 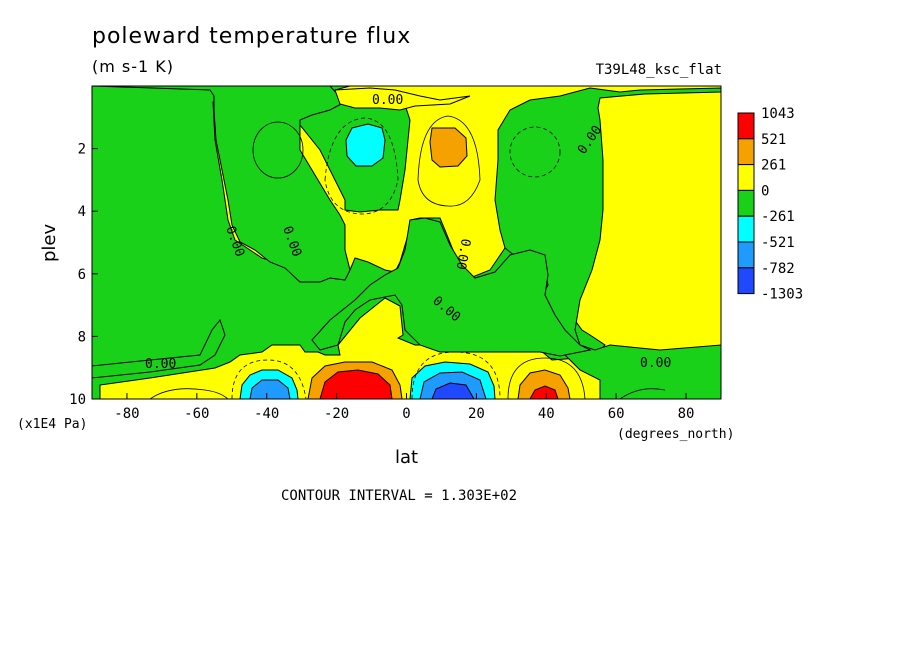 I want to click on x-tick-label: 0, so click(x=406, y=414).